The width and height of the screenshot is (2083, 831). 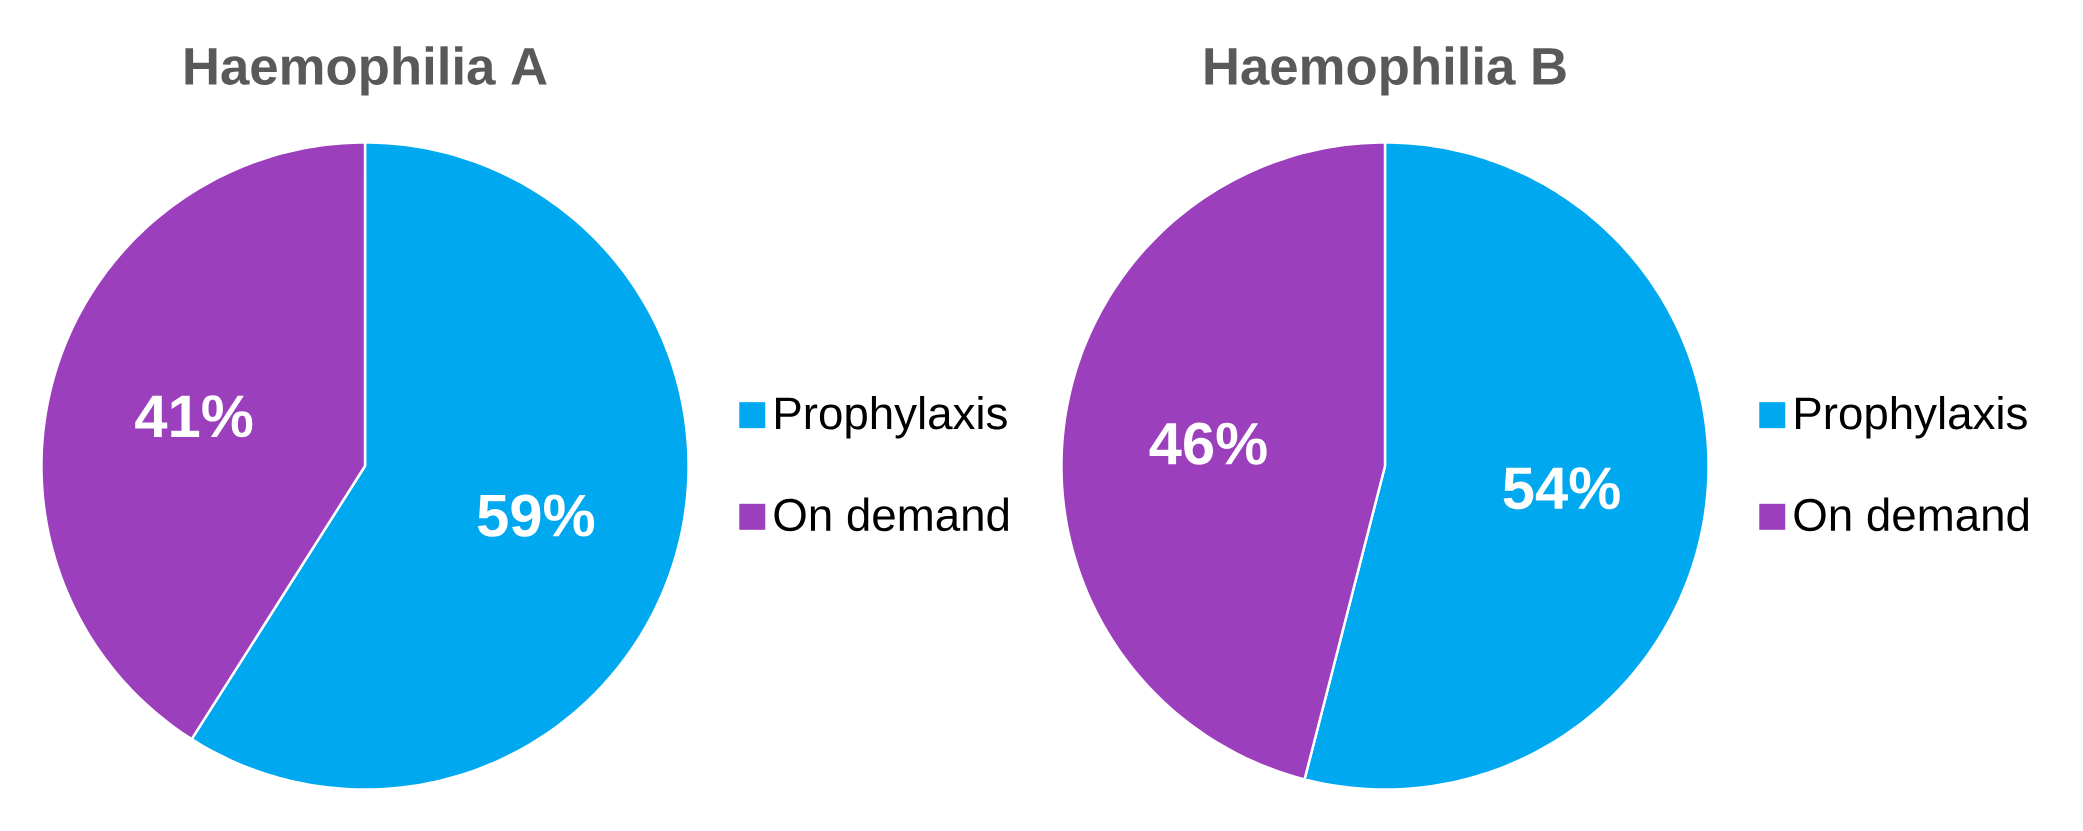 What do you see at coordinates (194, 416) in the screenshot?
I see `data-label: 41%` at bounding box center [194, 416].